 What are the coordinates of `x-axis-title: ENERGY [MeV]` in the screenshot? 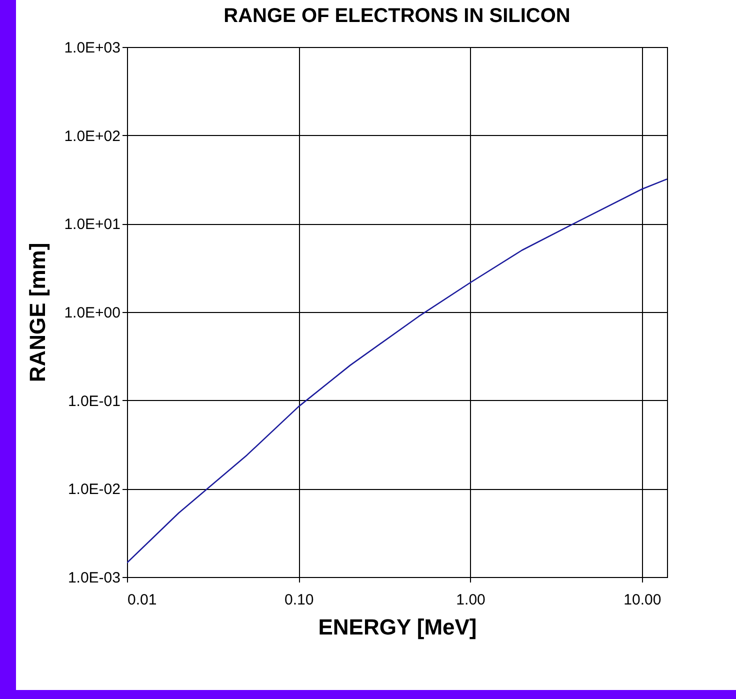 It's located at (397, 627).